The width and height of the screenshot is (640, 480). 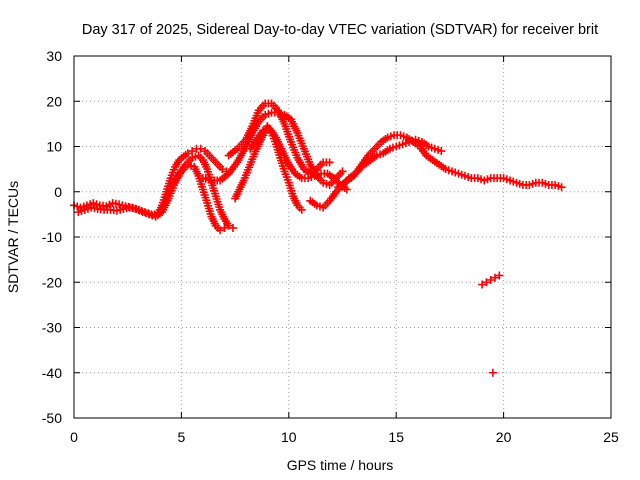 I want to click on y-tick-label: 10, so click(x=54, y=147).